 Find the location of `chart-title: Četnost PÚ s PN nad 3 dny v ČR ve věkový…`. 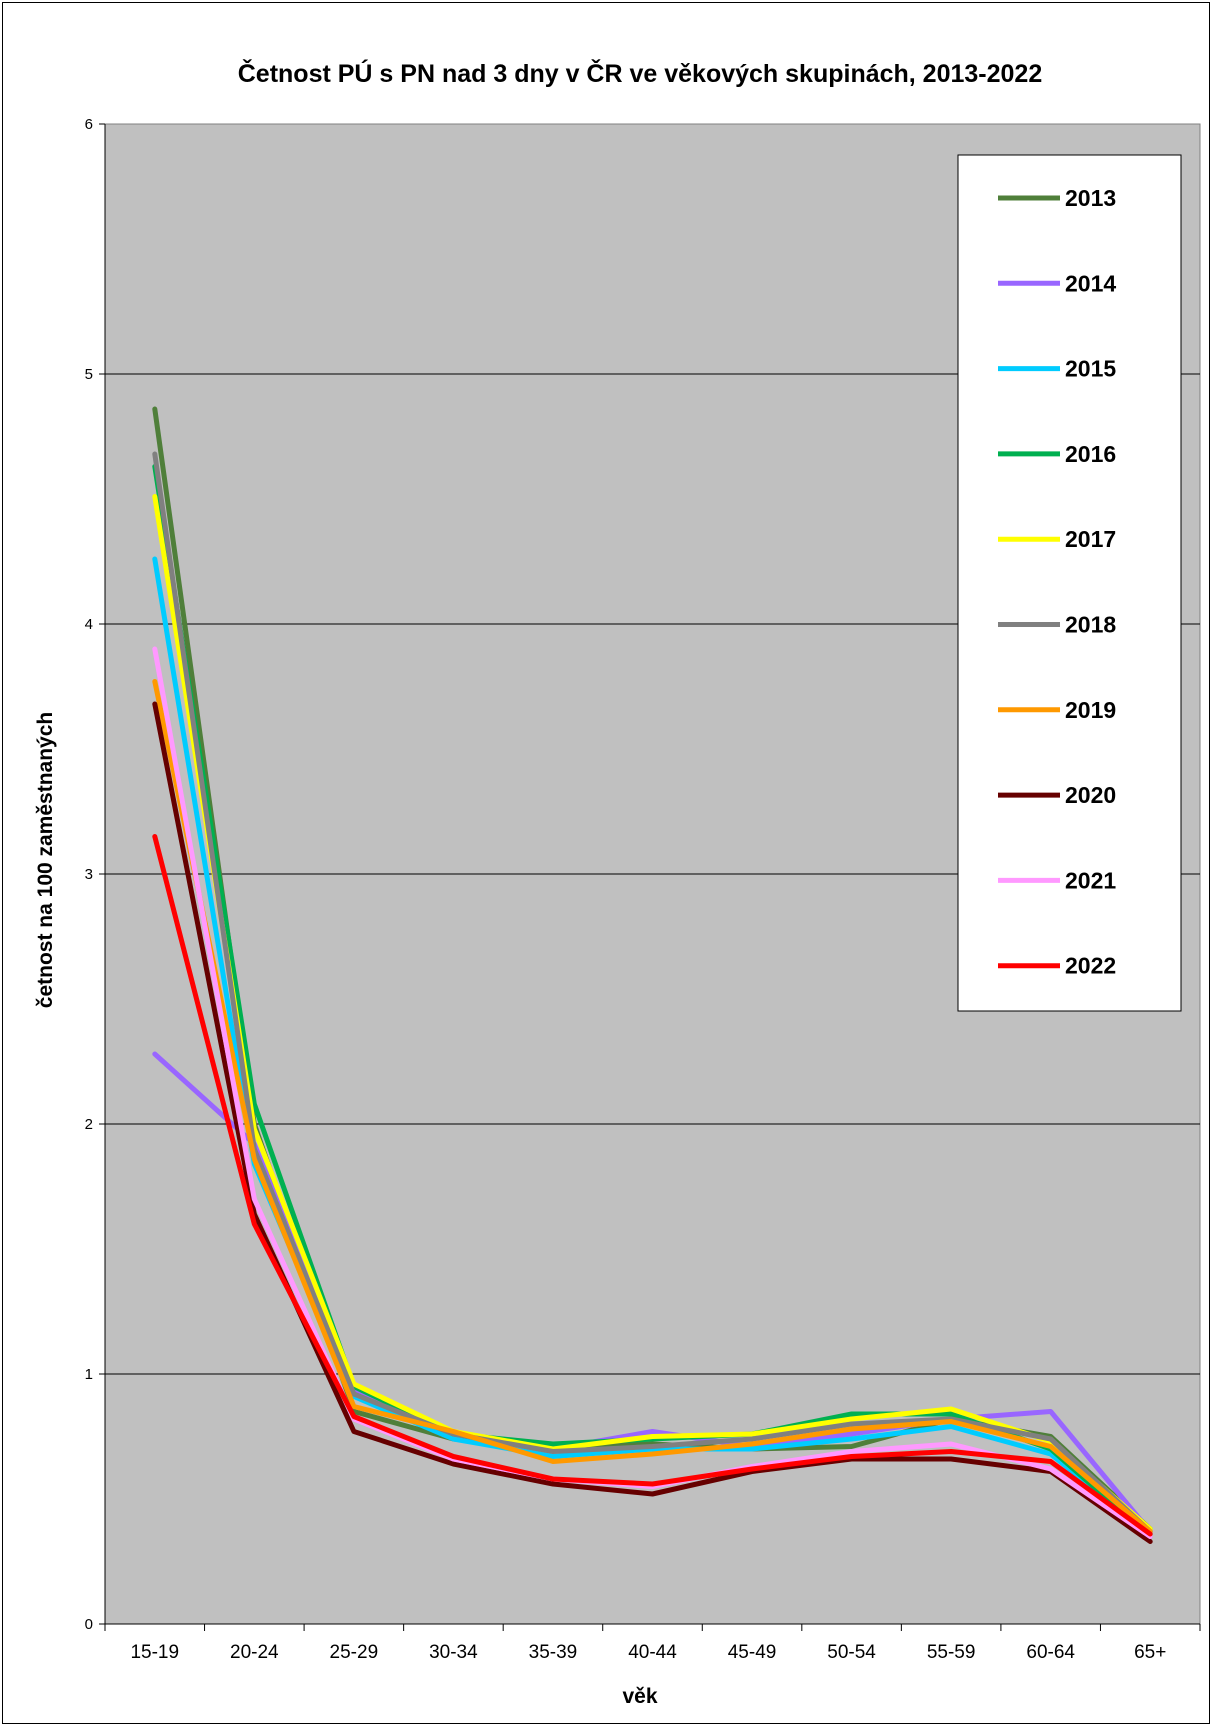

chart-title: Četnost PÚ s PN nad 3 dny v ČR ve věkový… is located at coordinates (640, 73).